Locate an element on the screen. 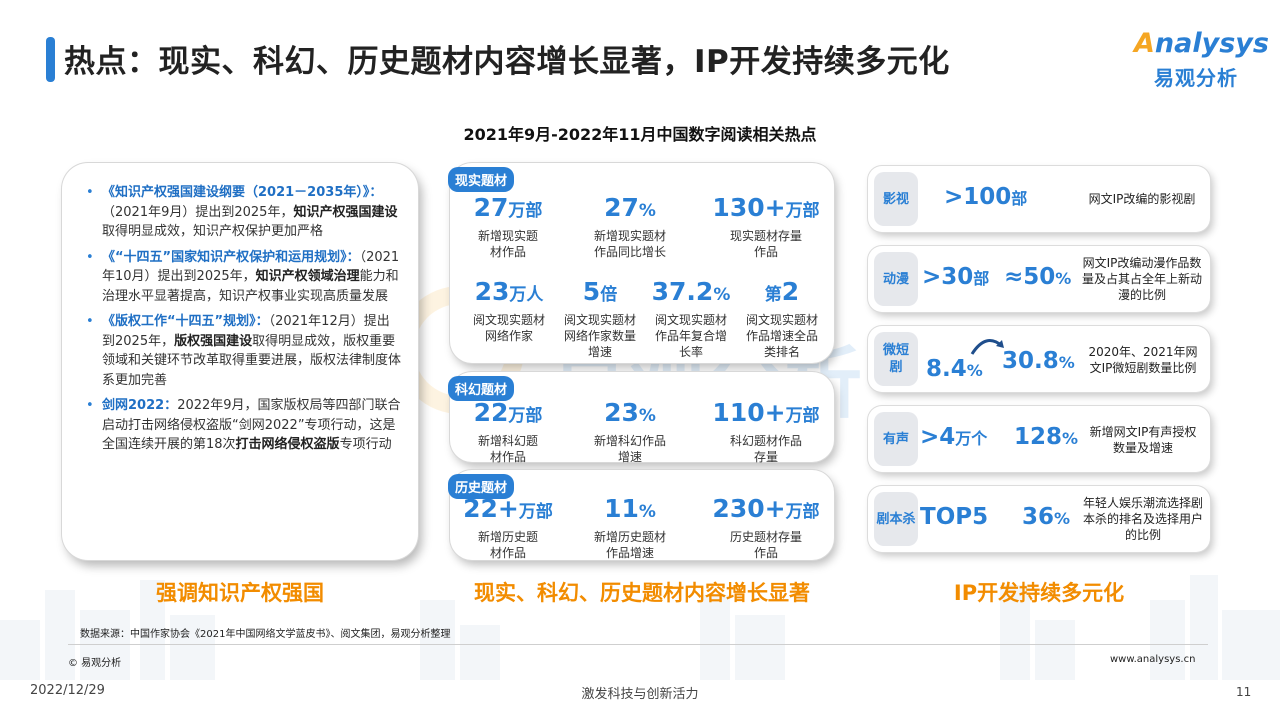  policy-text: （2021年9月）提出到2025年， is located at coordinates (198, 212).